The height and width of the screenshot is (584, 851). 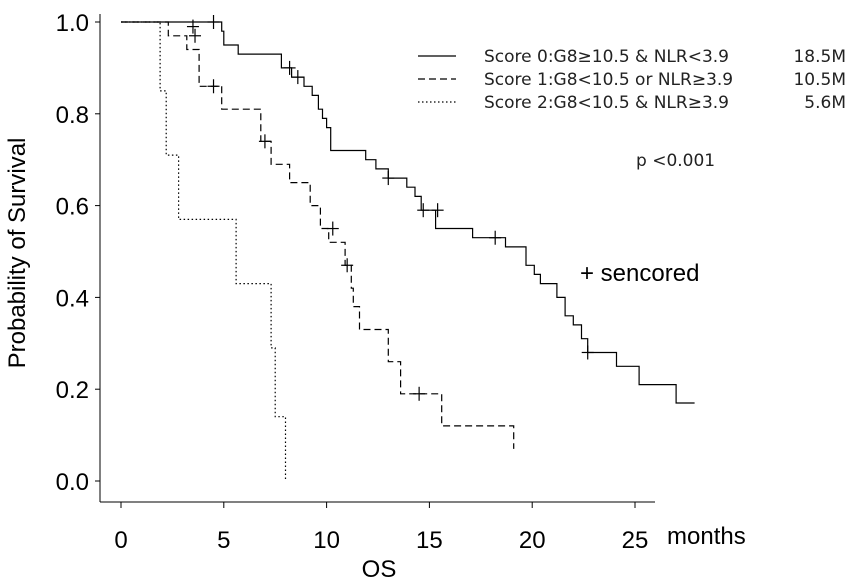 What do you see at coordinates (17, 253) in the screenshot?
I see `y-axis-label: Probability of Survival` at bounding box center [17, 253].